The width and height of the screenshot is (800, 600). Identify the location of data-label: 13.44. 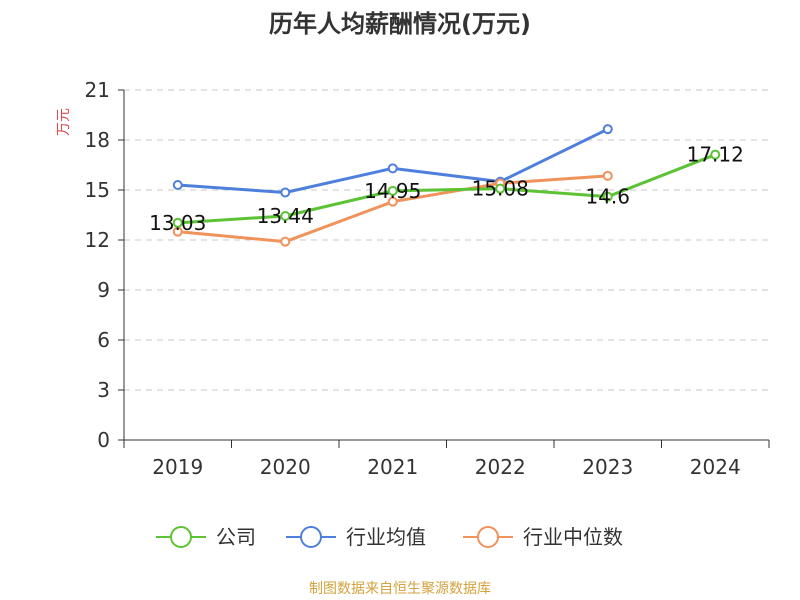
(285, 216).